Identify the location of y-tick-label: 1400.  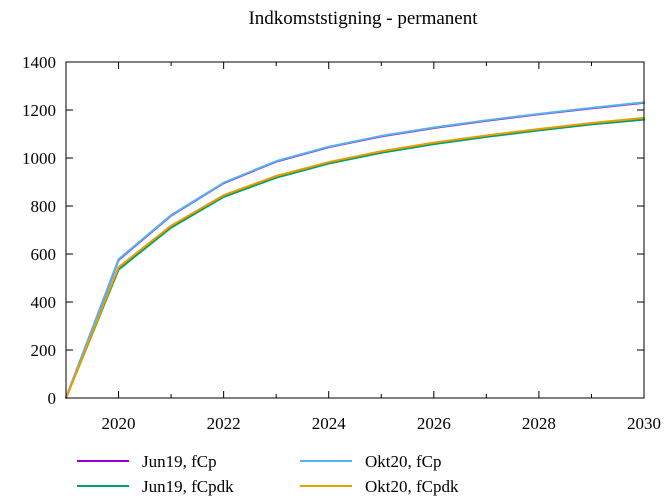
(39, 62).